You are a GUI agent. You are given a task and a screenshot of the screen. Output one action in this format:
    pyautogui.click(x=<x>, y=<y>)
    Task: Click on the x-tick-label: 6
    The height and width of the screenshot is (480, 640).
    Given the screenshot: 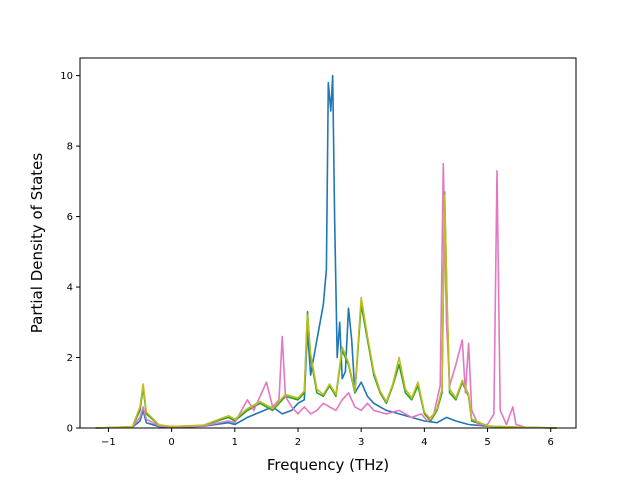 What is the action you would take?
    pyautogui.click(x=551, y=442)
    